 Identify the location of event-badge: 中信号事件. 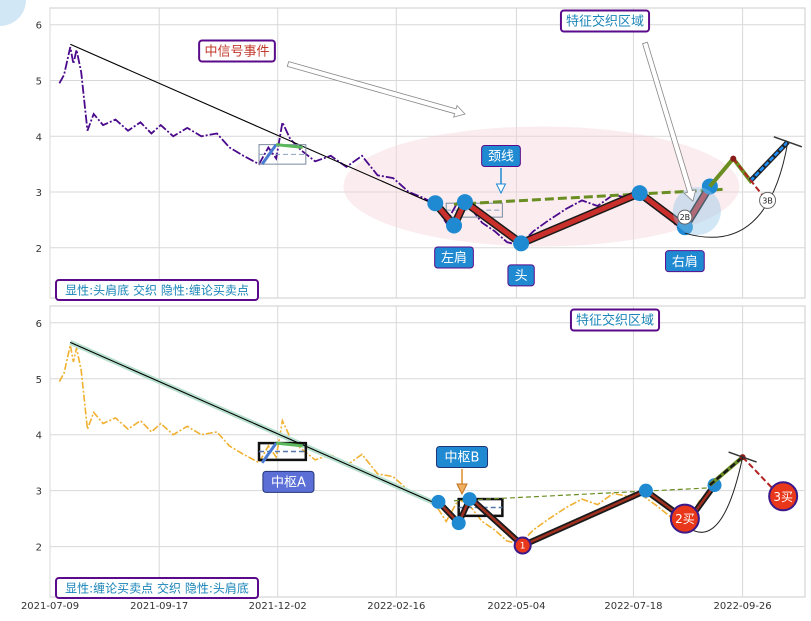
(237, 51).